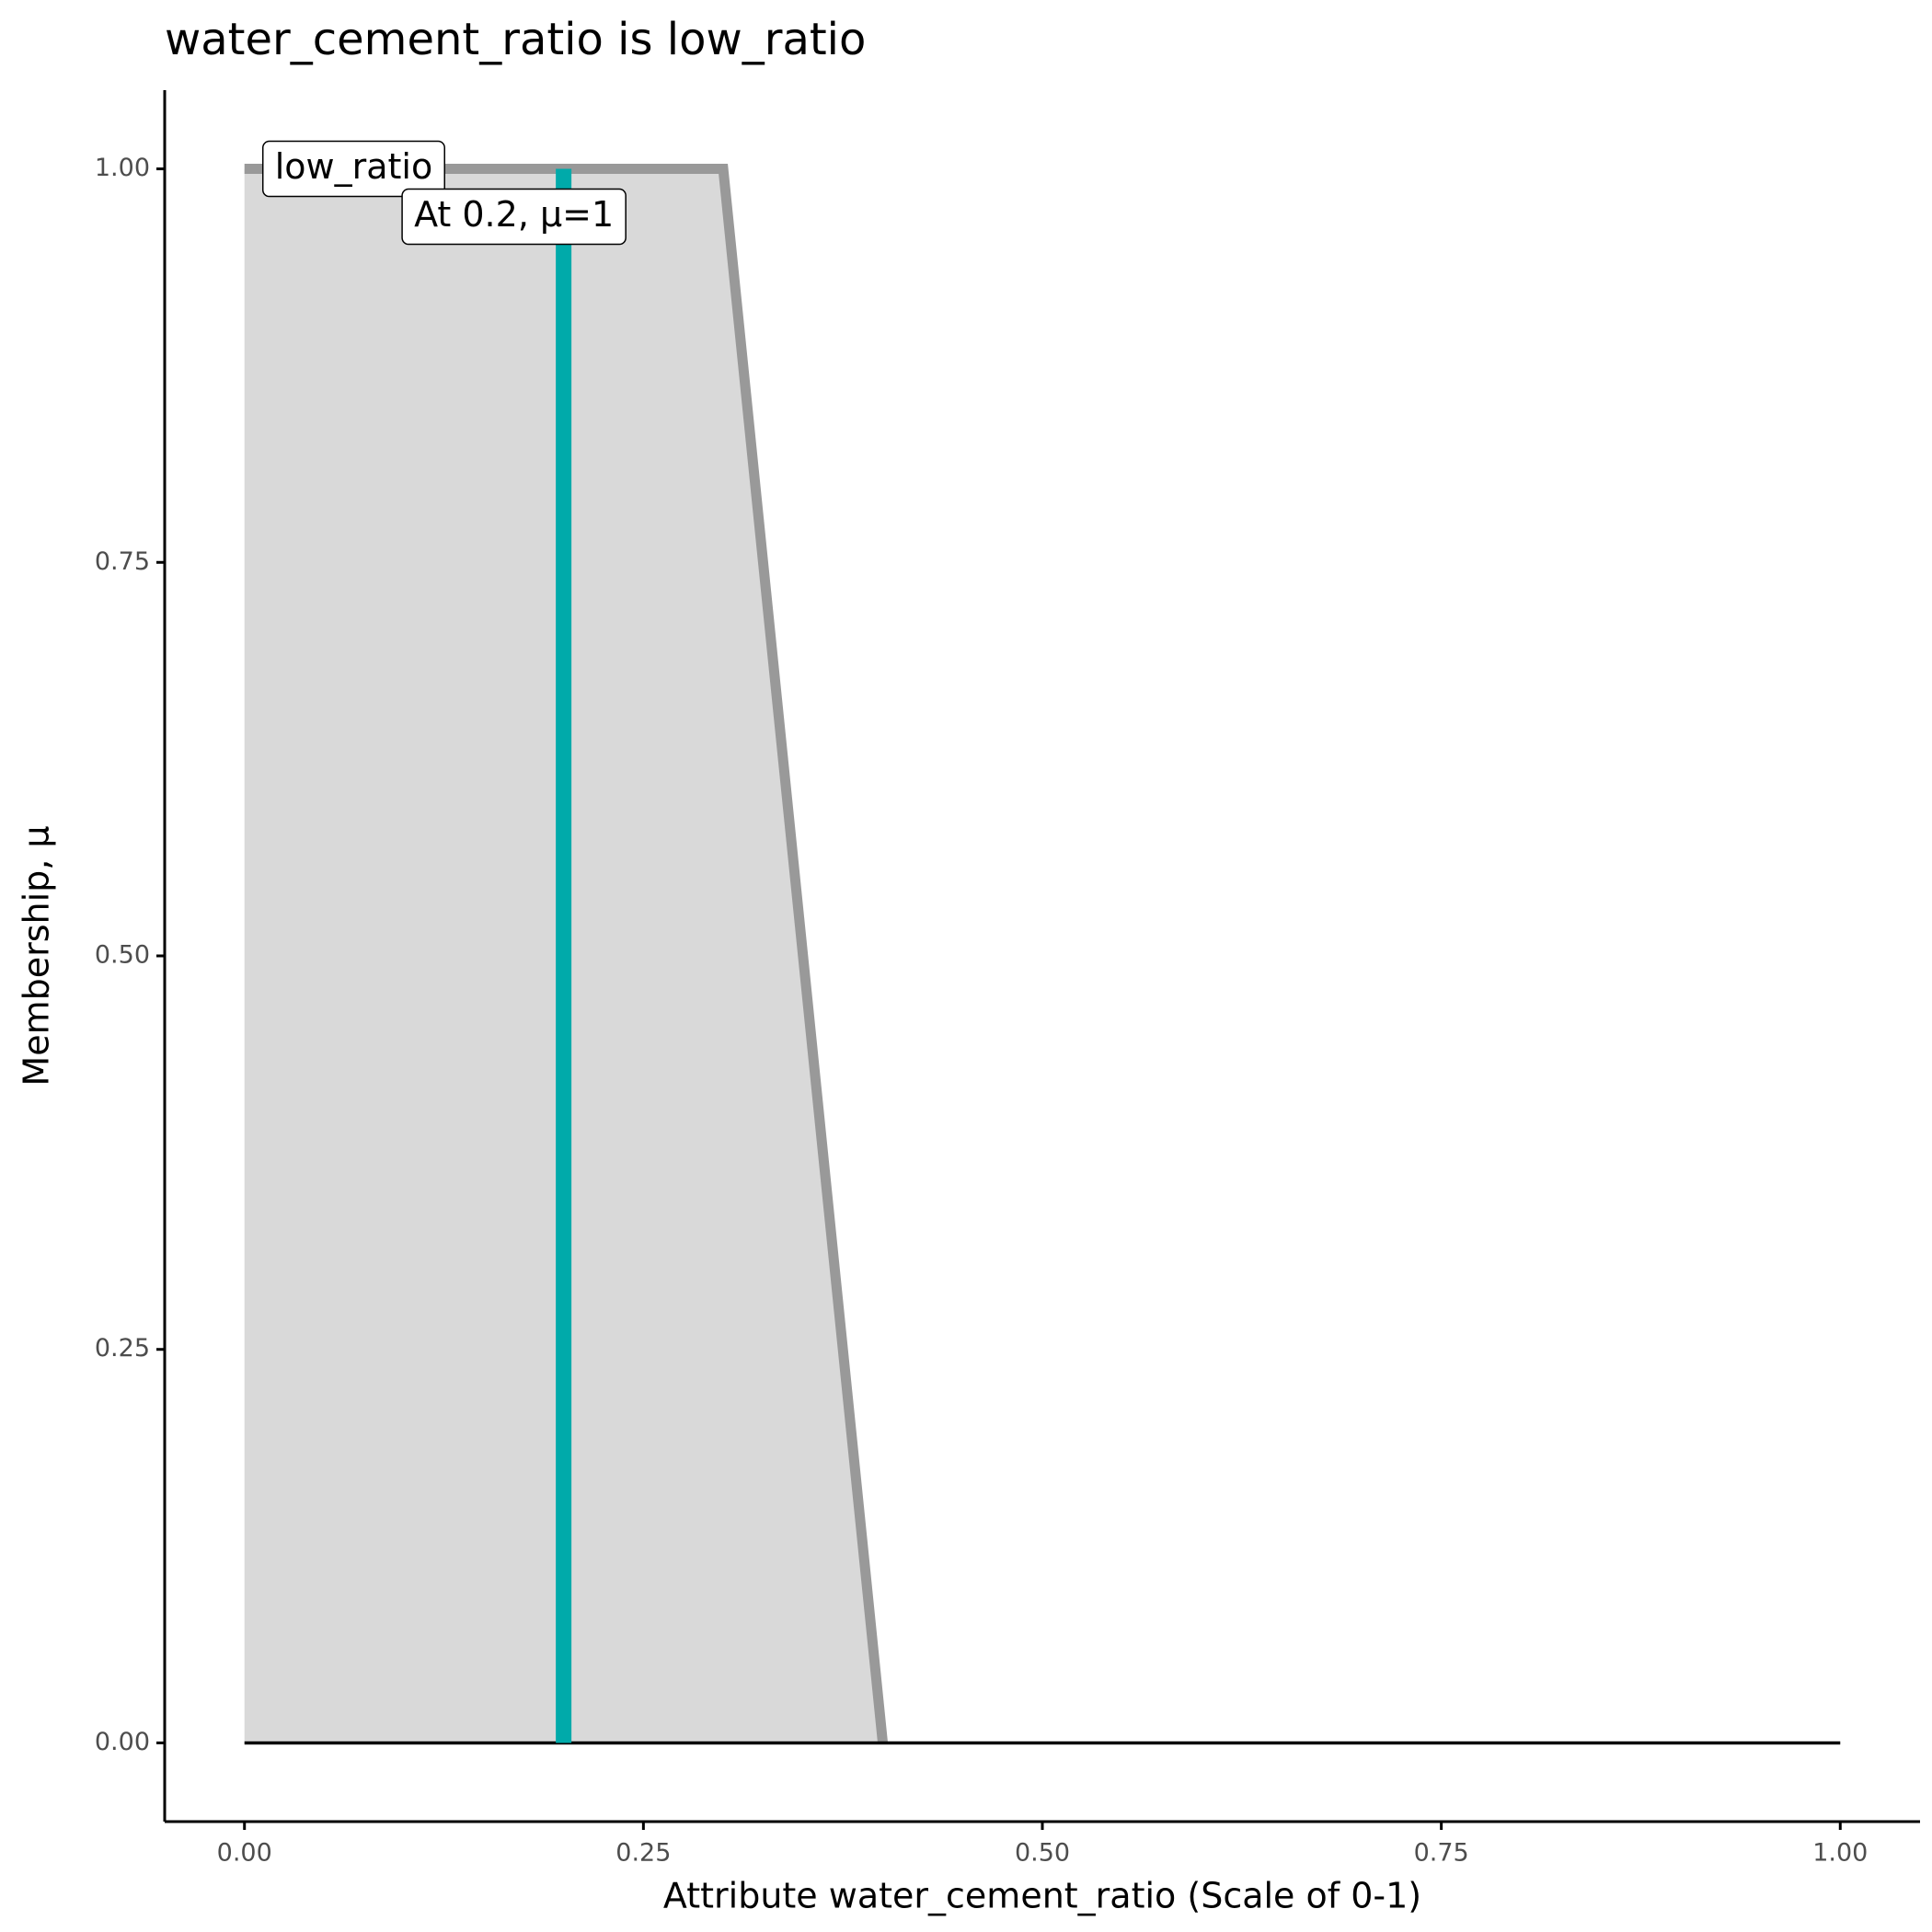 The image size is (1932, 1932). I want to click on x-tick-label: 0.25, so click(643, 1853).